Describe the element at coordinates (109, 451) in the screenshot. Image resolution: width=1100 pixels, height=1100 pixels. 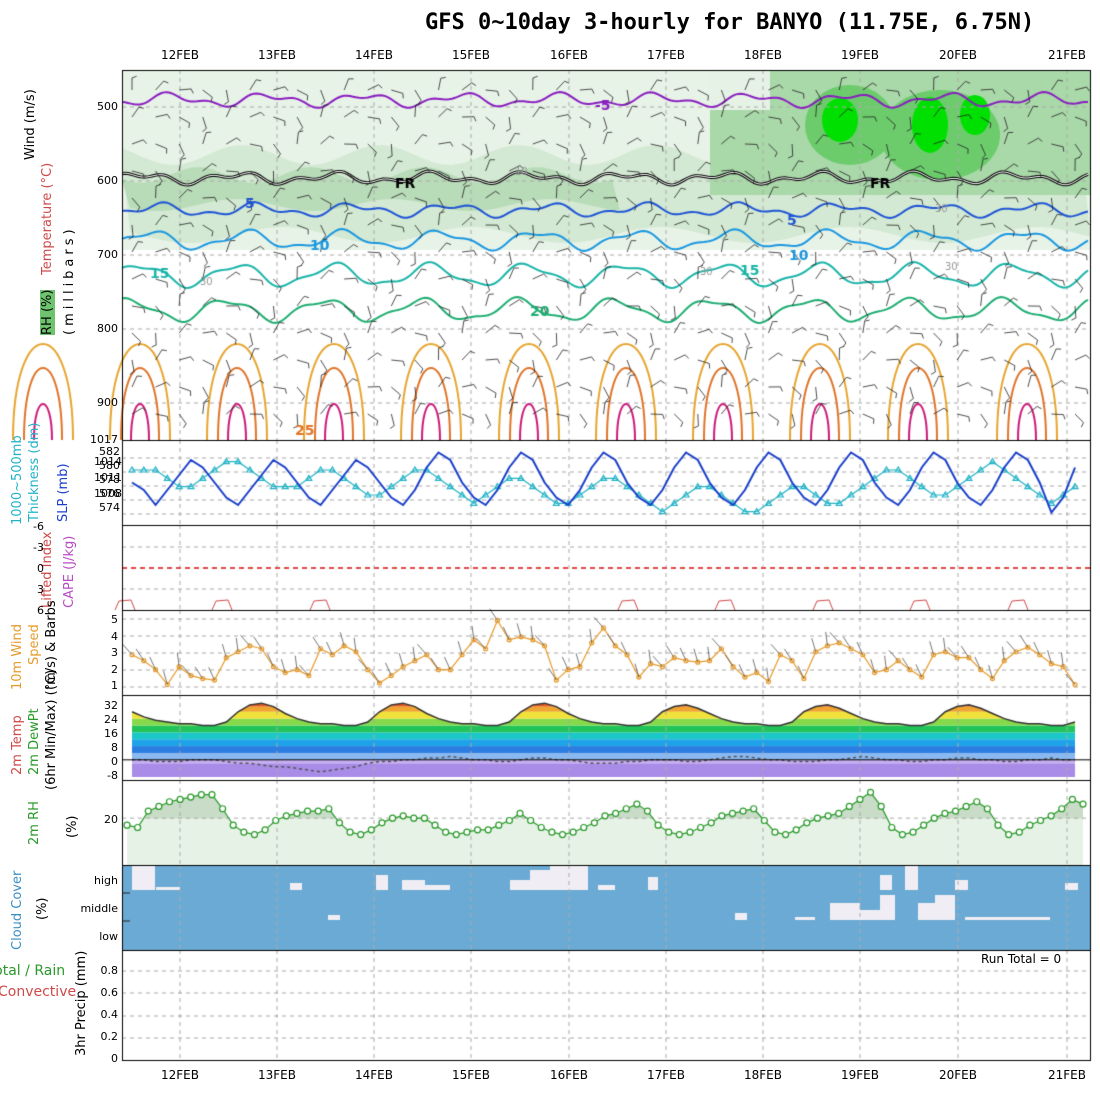
I see `thickness-tick: 582` at that location.